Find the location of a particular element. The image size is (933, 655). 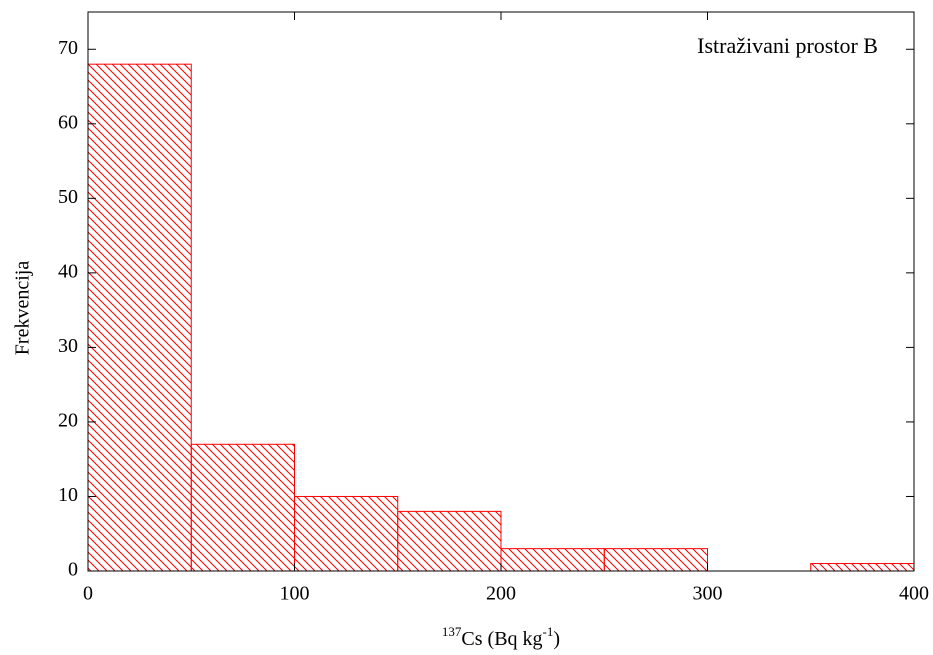

x-label-isotope: 137 is located at coordinates (452, 631).